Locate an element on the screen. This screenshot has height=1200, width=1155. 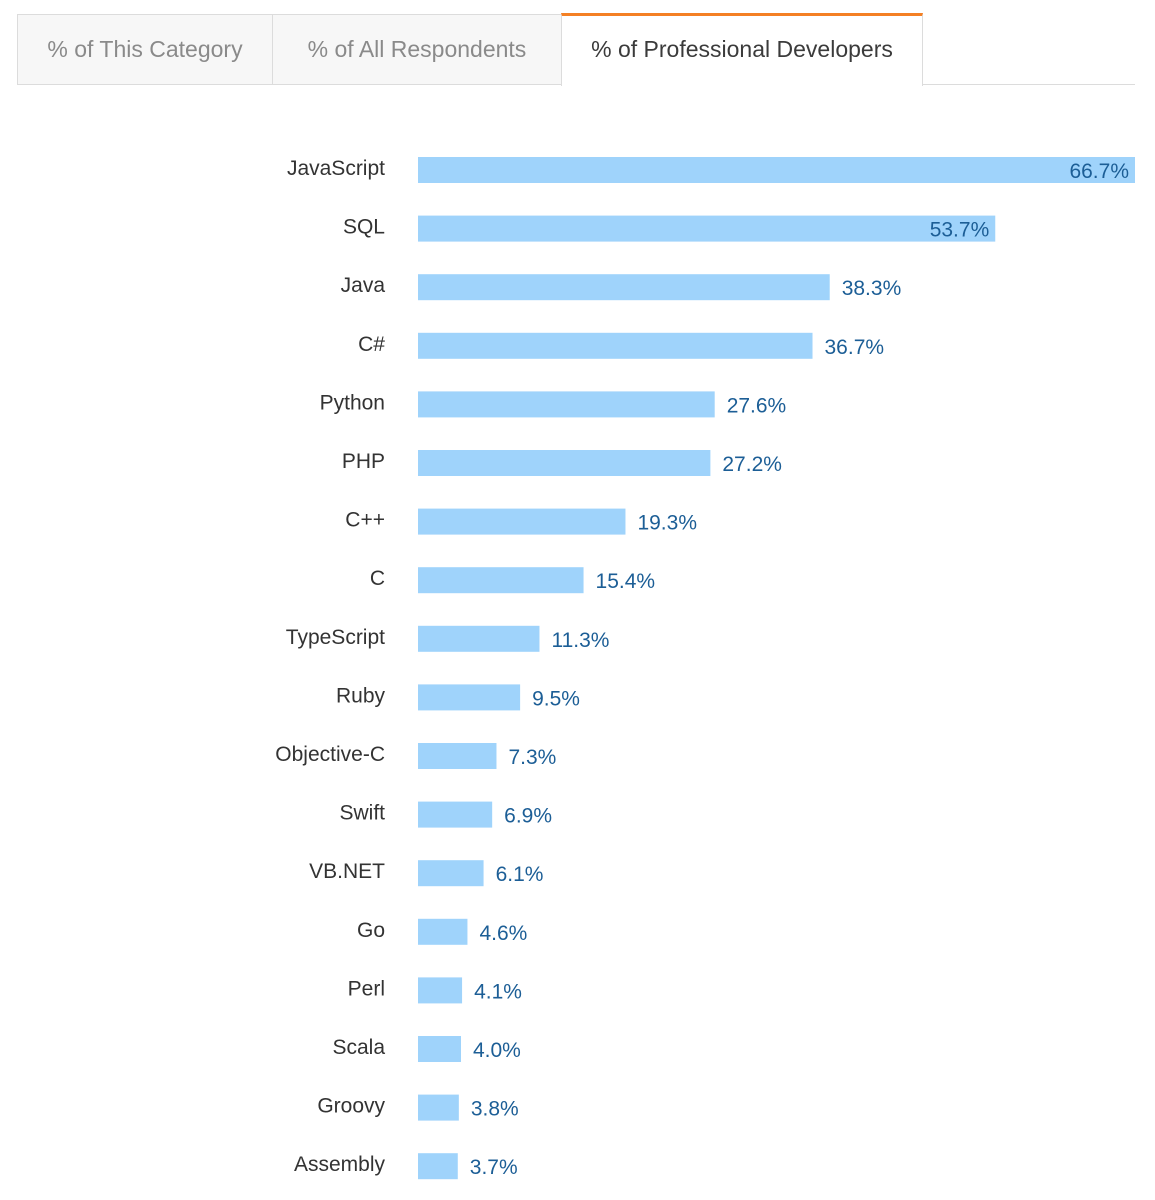
category-label-ruby: Ruby is located at coordinates (361, 695).